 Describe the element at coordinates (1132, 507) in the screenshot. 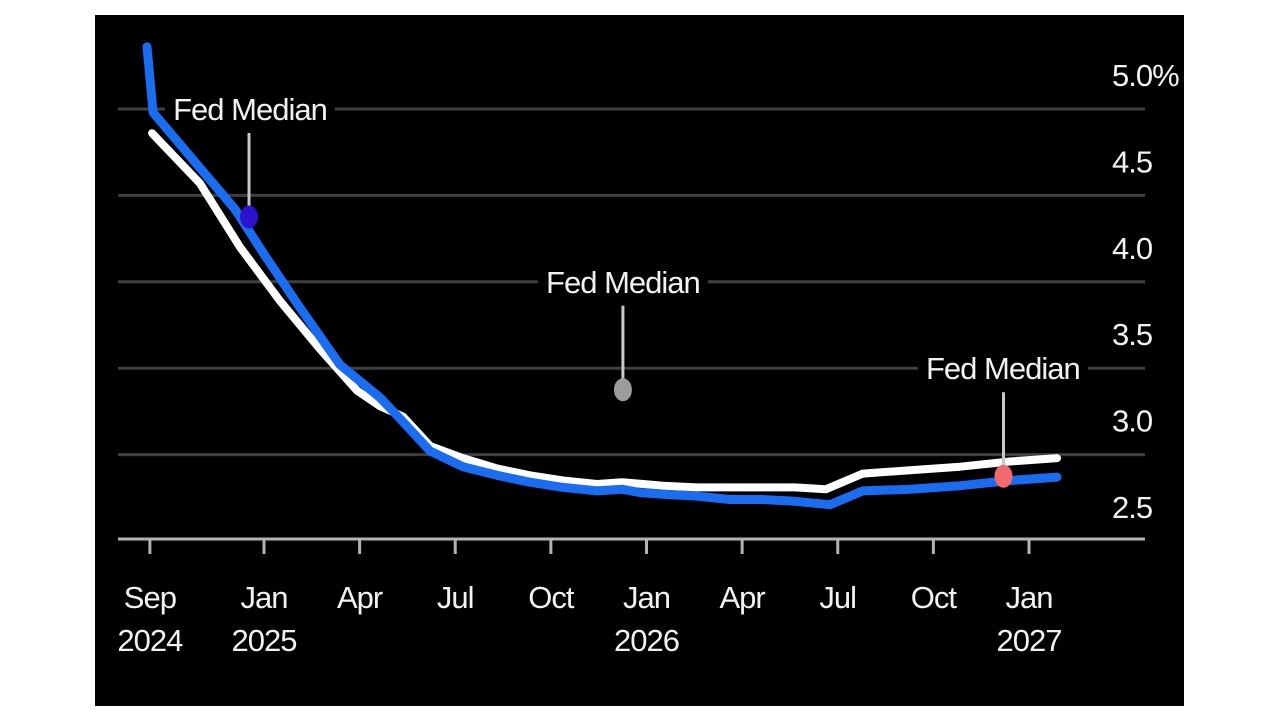

I see `y-axis-tick-label: 2.5` at that location.